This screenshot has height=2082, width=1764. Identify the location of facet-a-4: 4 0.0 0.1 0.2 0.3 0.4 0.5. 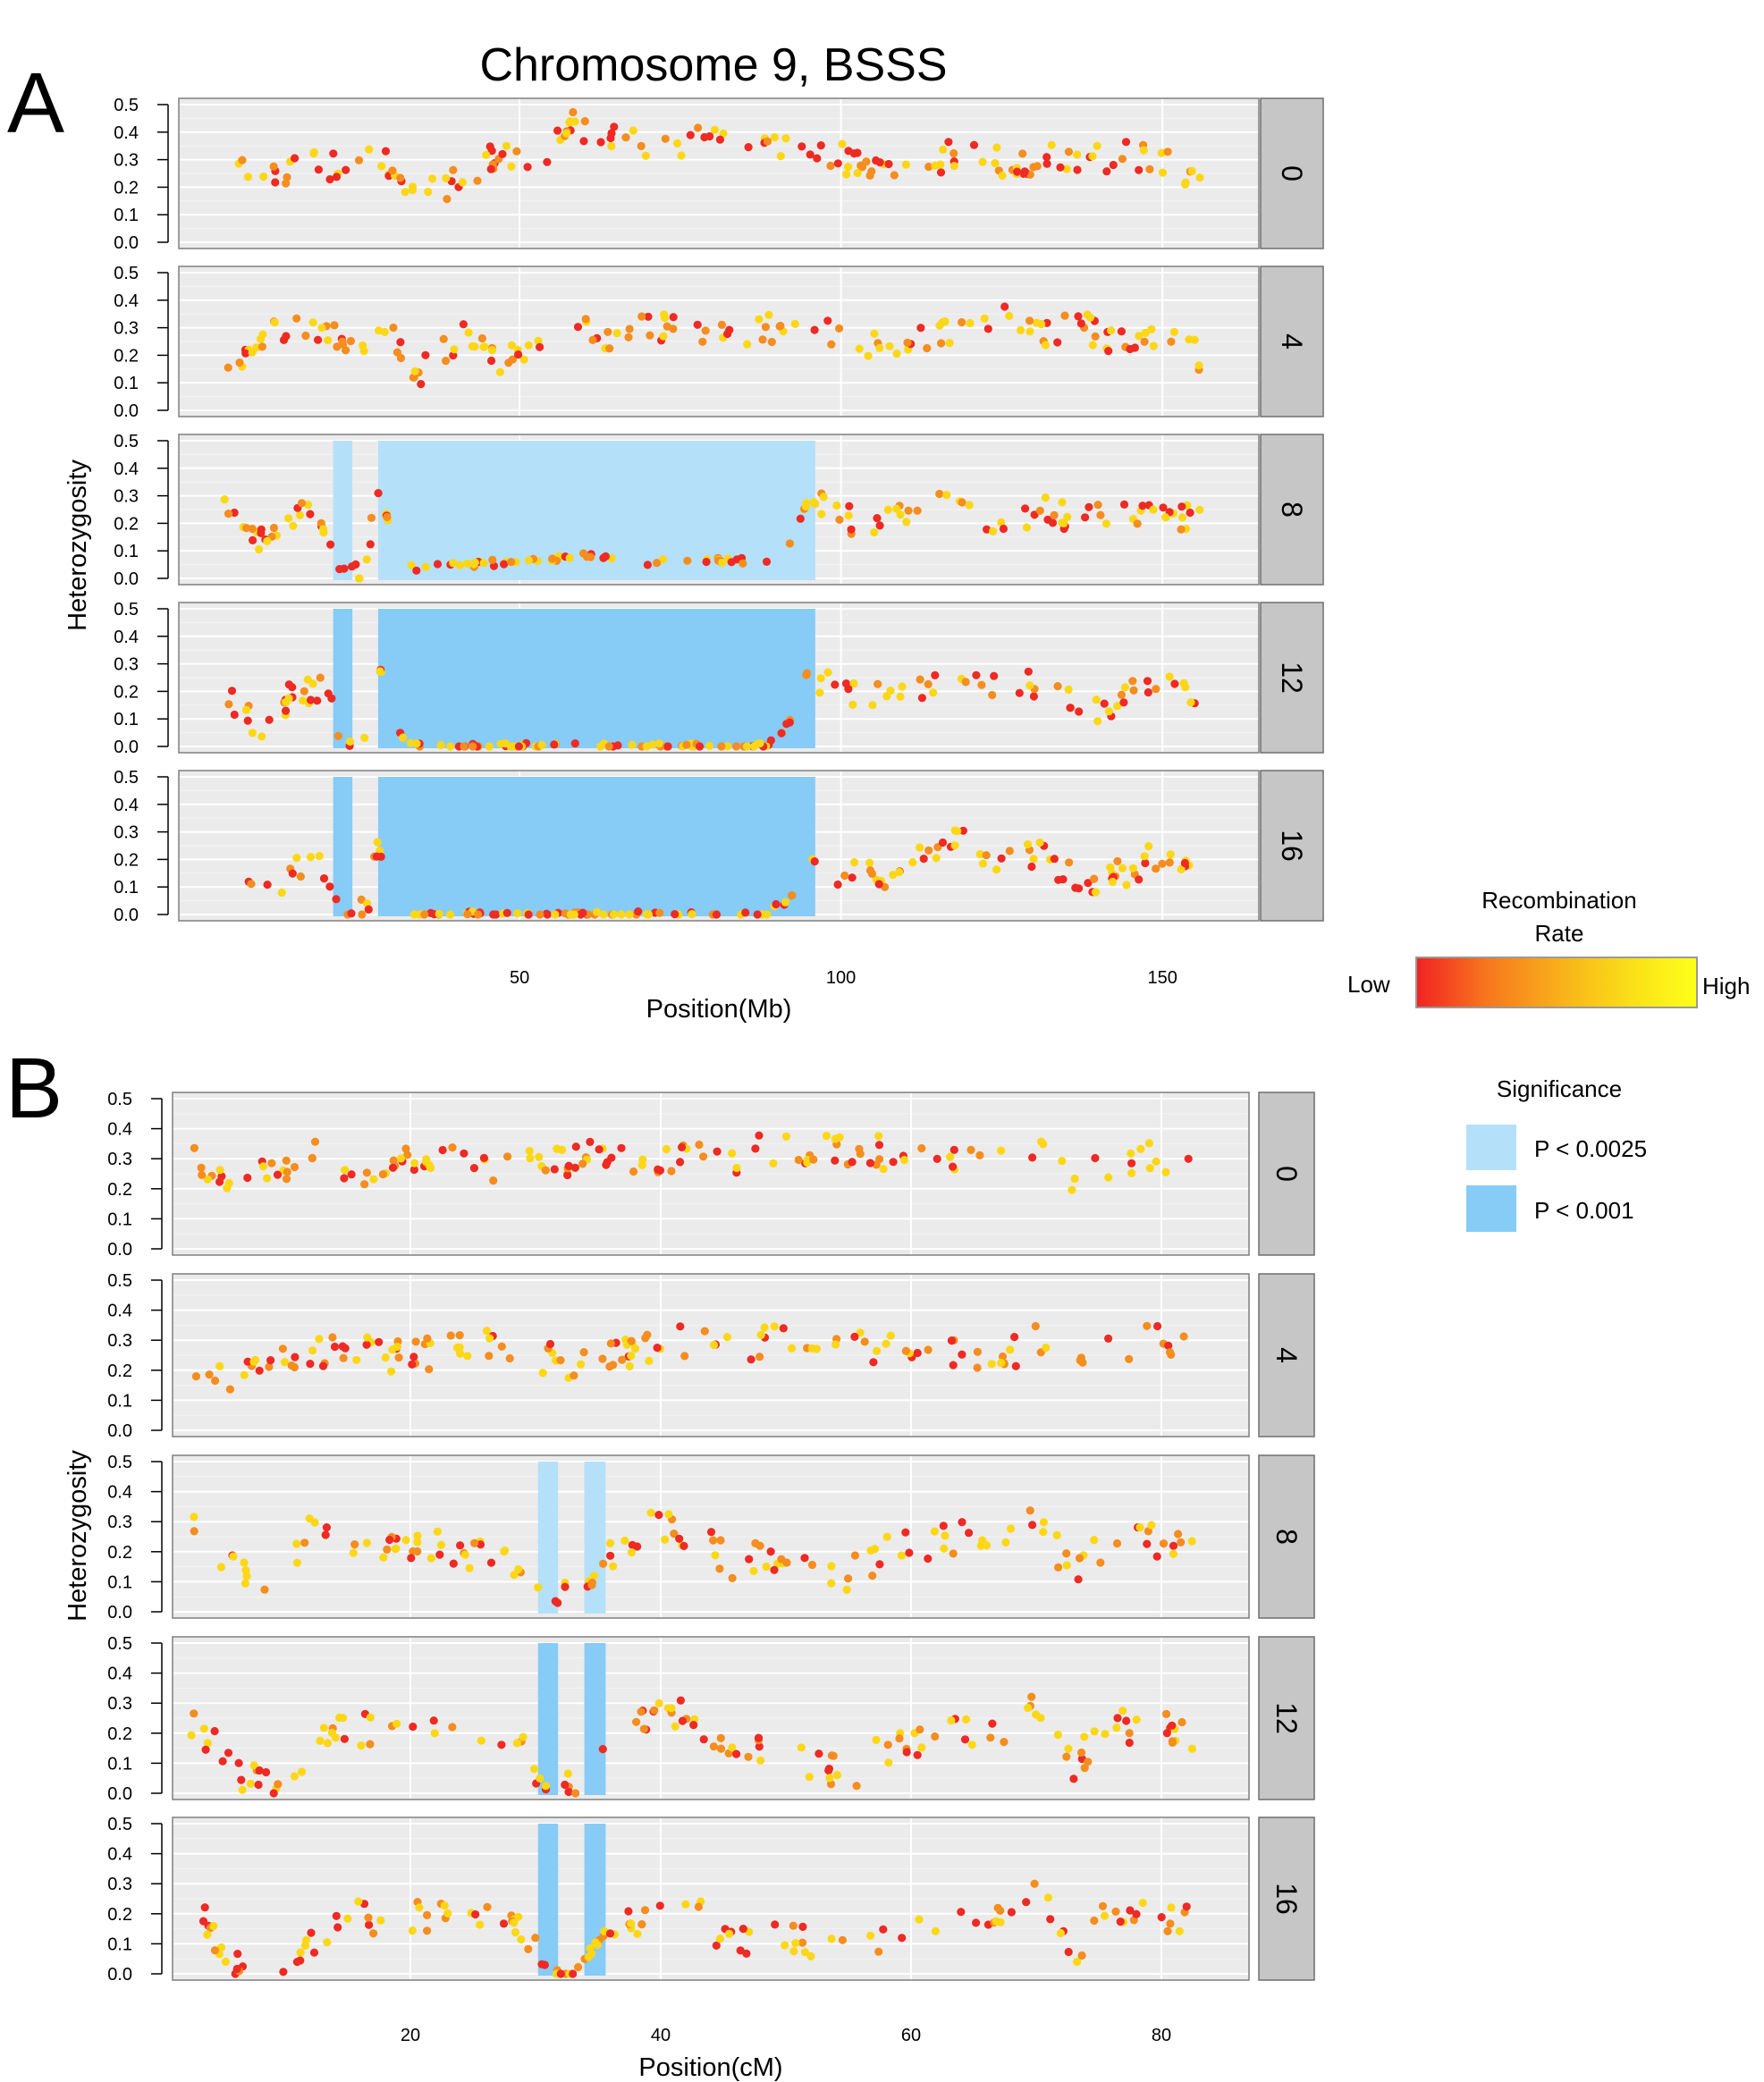
(719, 342).